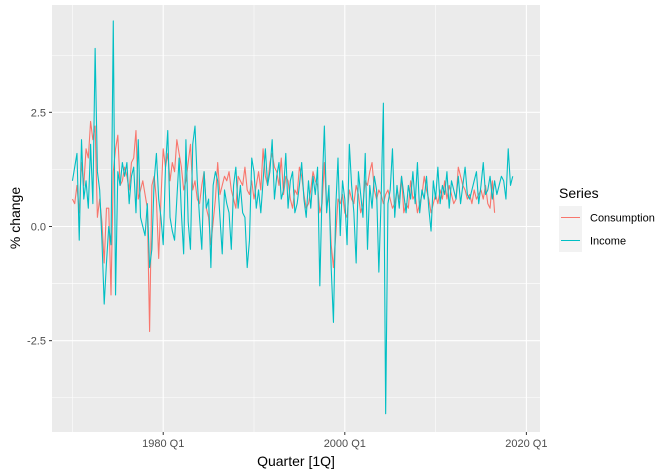 The height and width of the screenshot is (472, 667). I want to click on y-tick-label: 2.5, so click(38, 113).